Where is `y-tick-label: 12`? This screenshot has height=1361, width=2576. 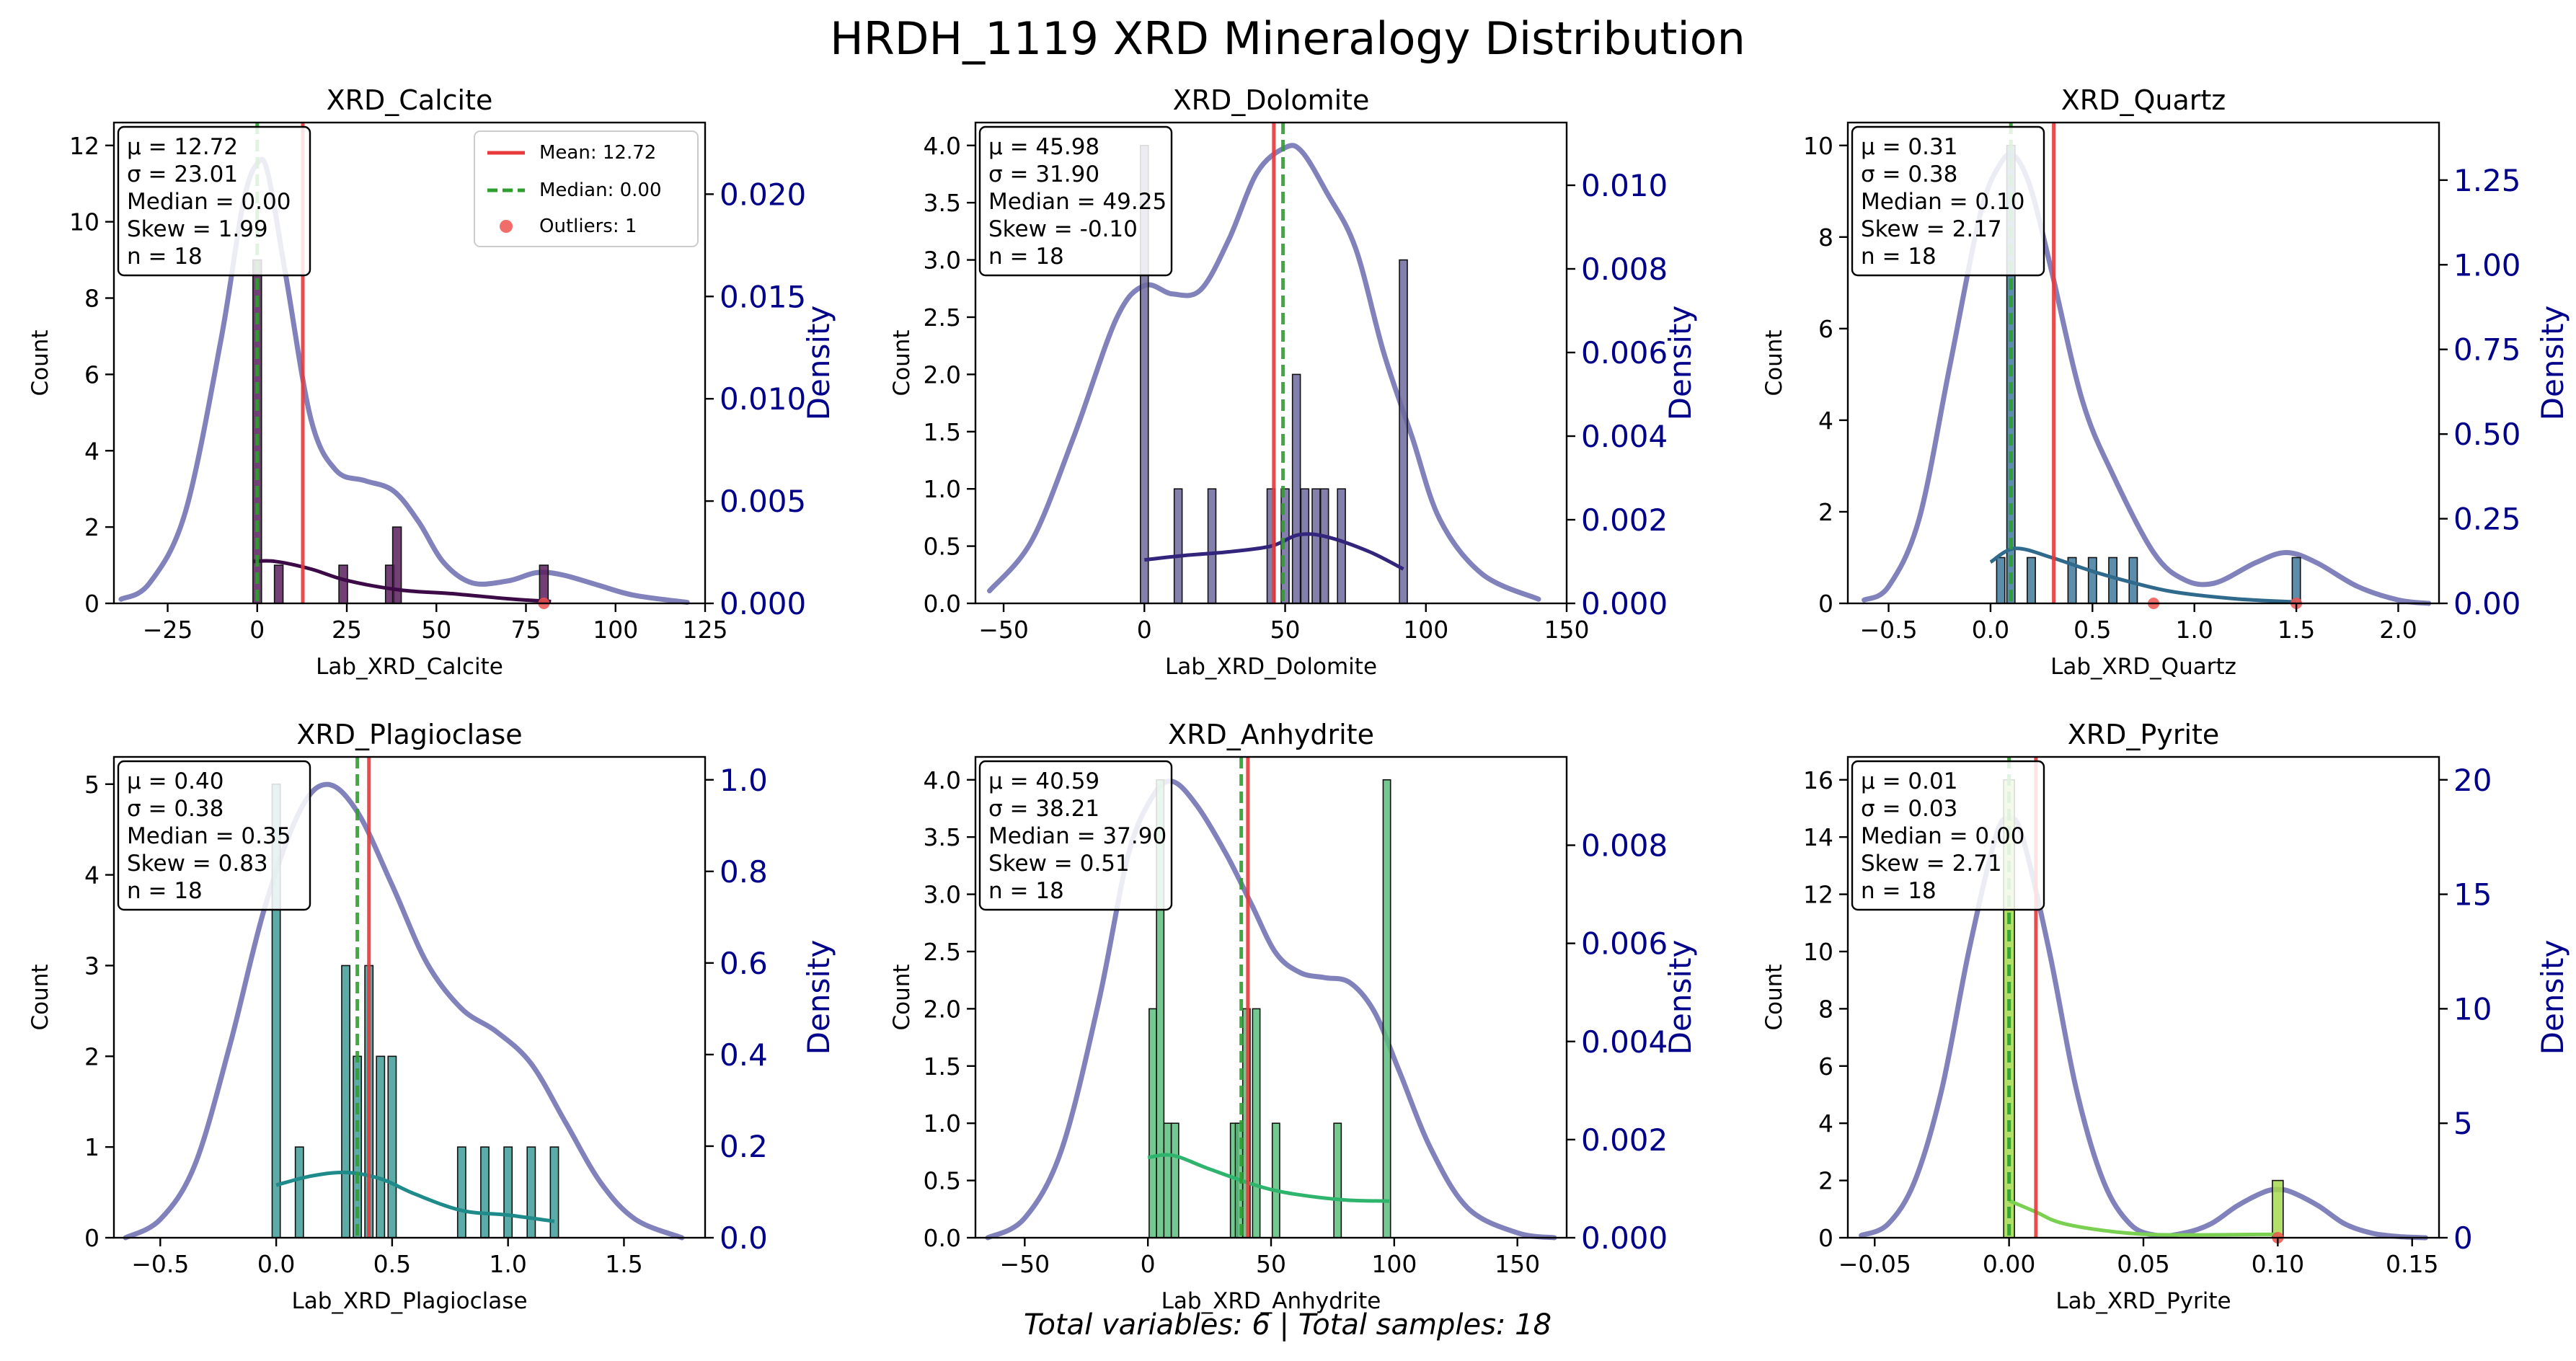
y-tick-label: 12 is located at coordinates (1818, 895).